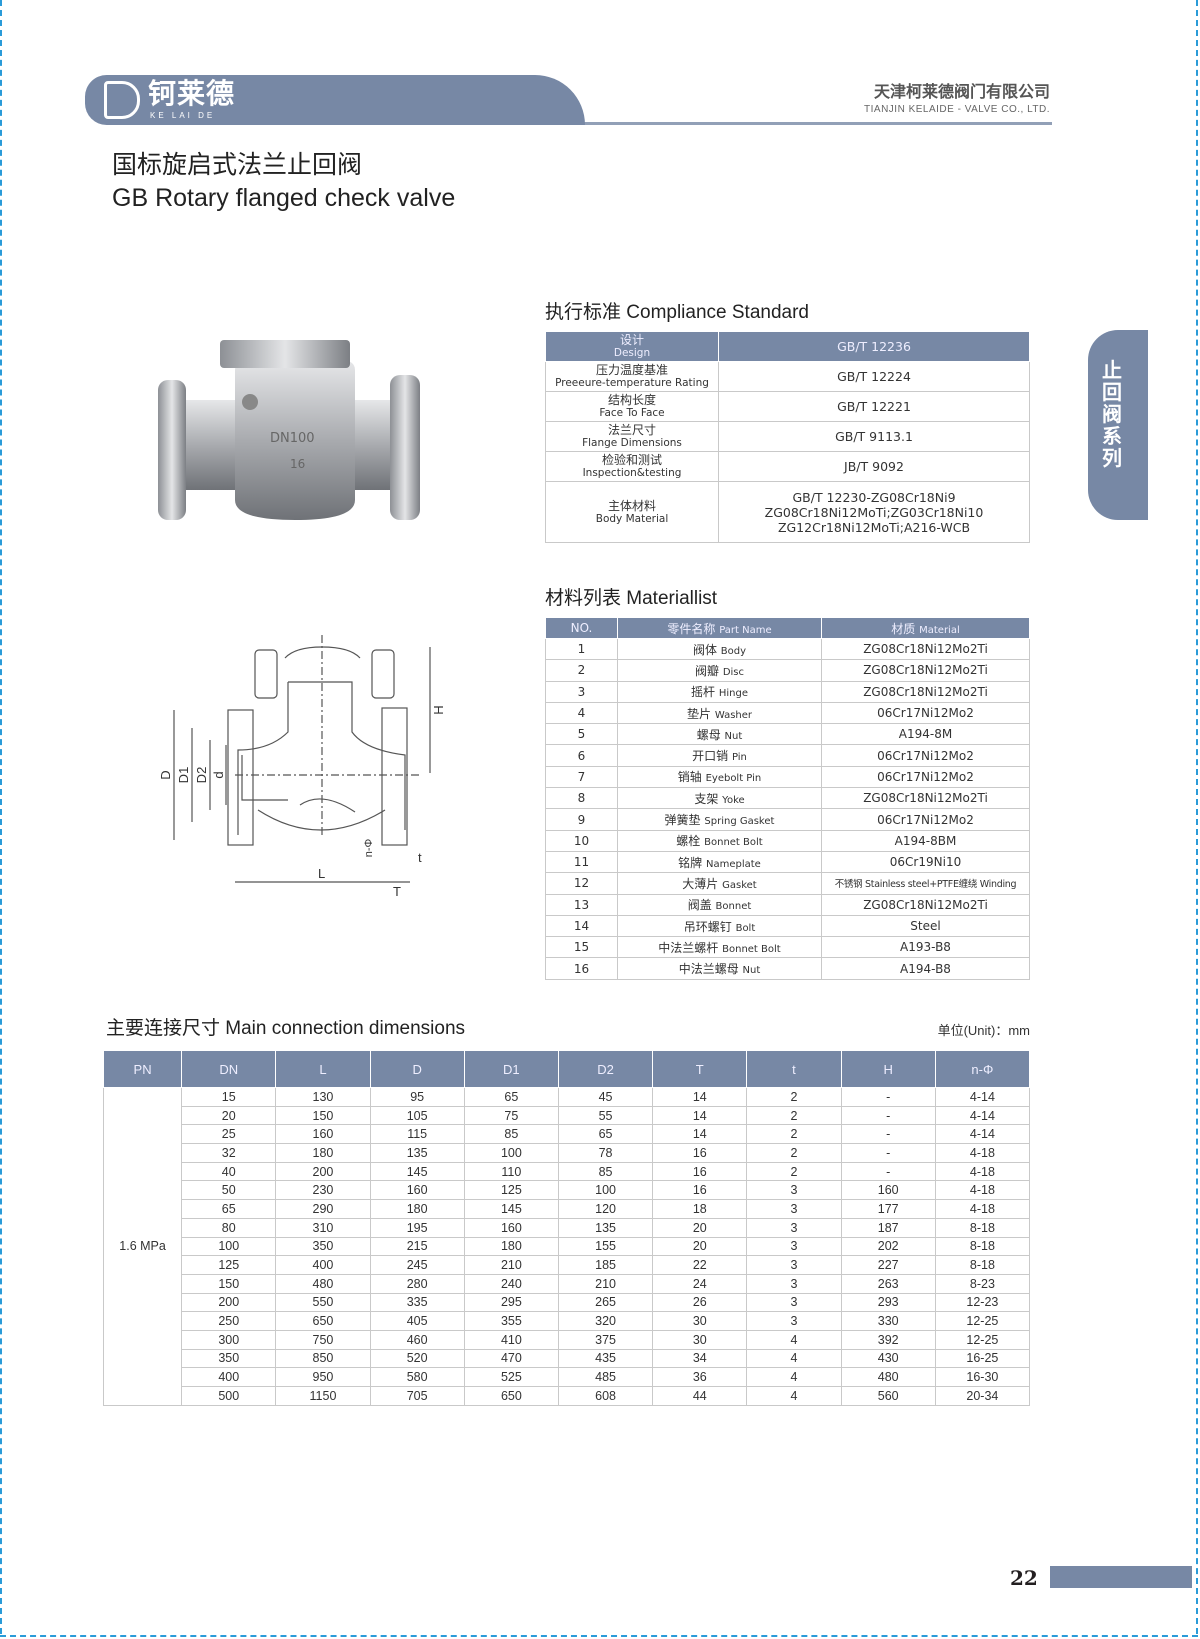 Image resolution: width=1200 pixels, height=1639 pixels. Describe the element at coordinates (183, 115) in the screenshot. I see `logo-subtext: KE LAI DE` at that location.